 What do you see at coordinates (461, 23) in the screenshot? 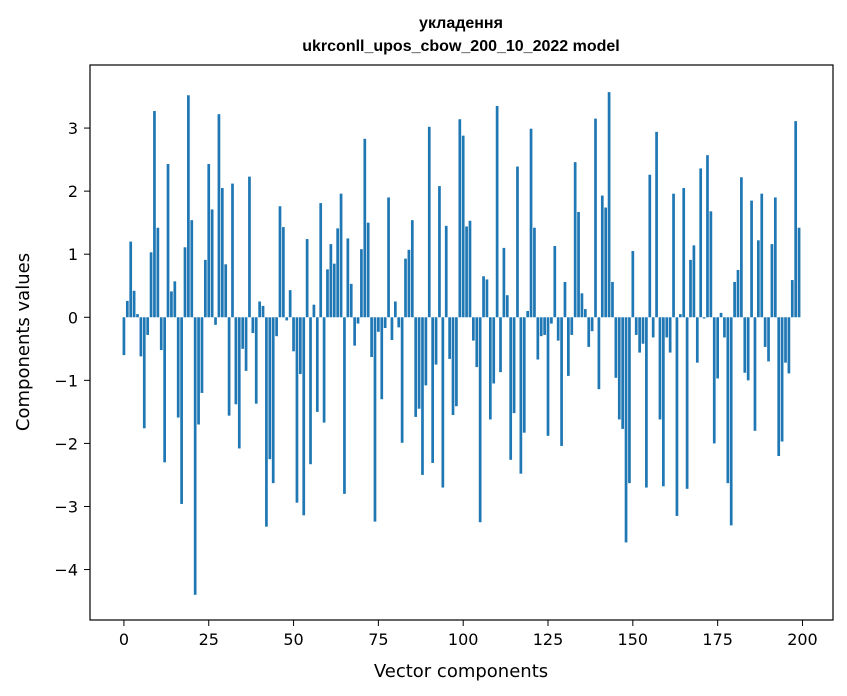
I see `chart-title: укладення` at bounding box center [461, 23].